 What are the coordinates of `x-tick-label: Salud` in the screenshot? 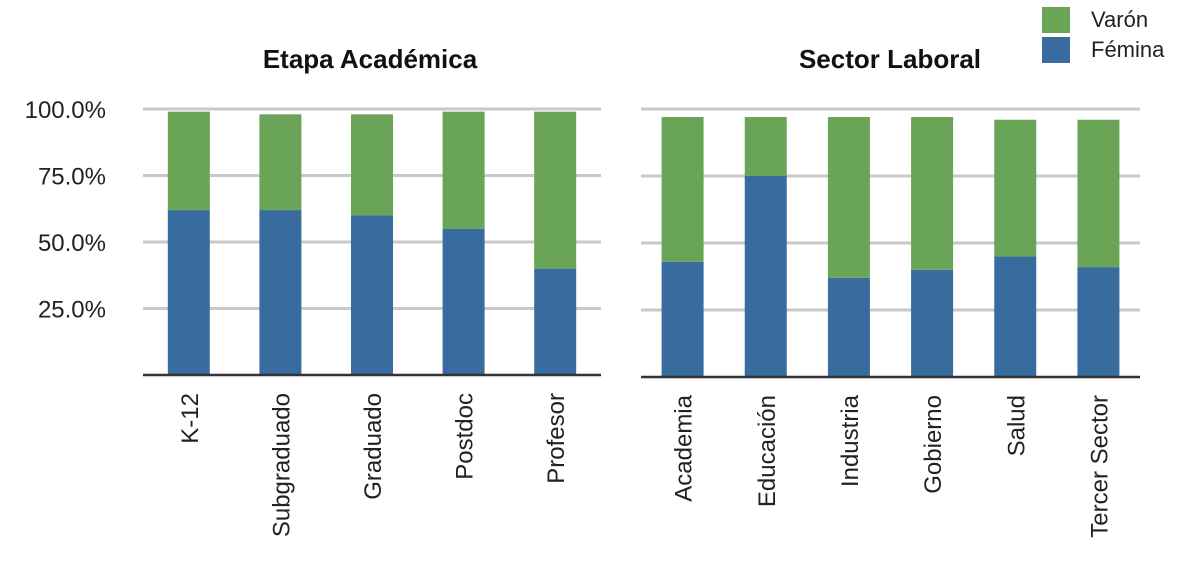 It's located at (1016, 425).